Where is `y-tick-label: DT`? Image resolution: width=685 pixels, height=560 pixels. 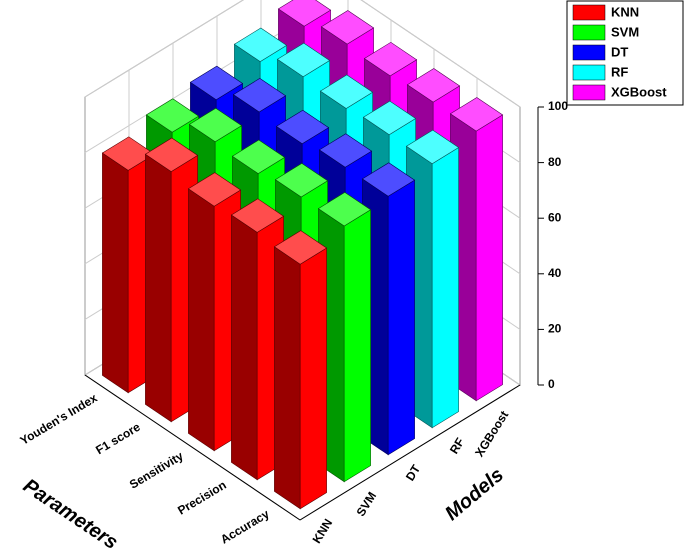
y-tick-label: DT is located at coordinates (413, 473).